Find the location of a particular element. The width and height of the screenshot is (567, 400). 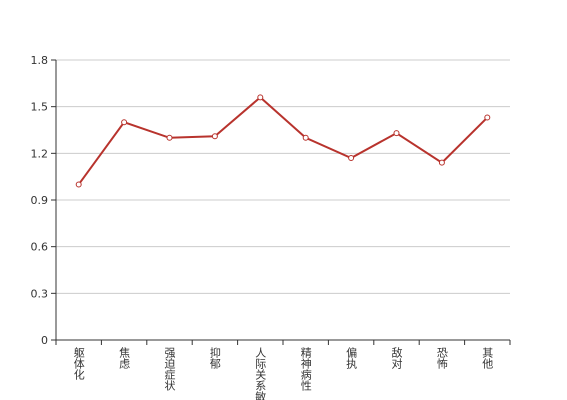

x-tick-label: 焦虑 is located at coordinates (124, 358).